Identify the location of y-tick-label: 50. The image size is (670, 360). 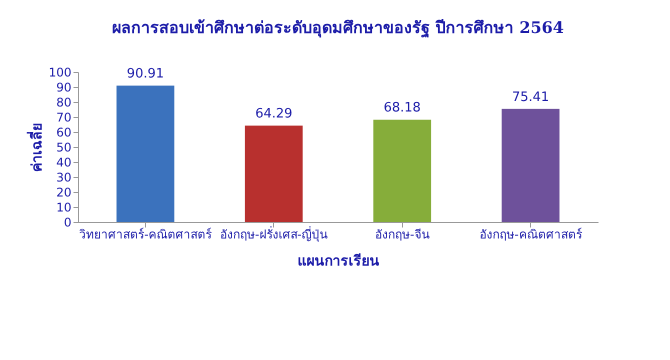
(64, 147).